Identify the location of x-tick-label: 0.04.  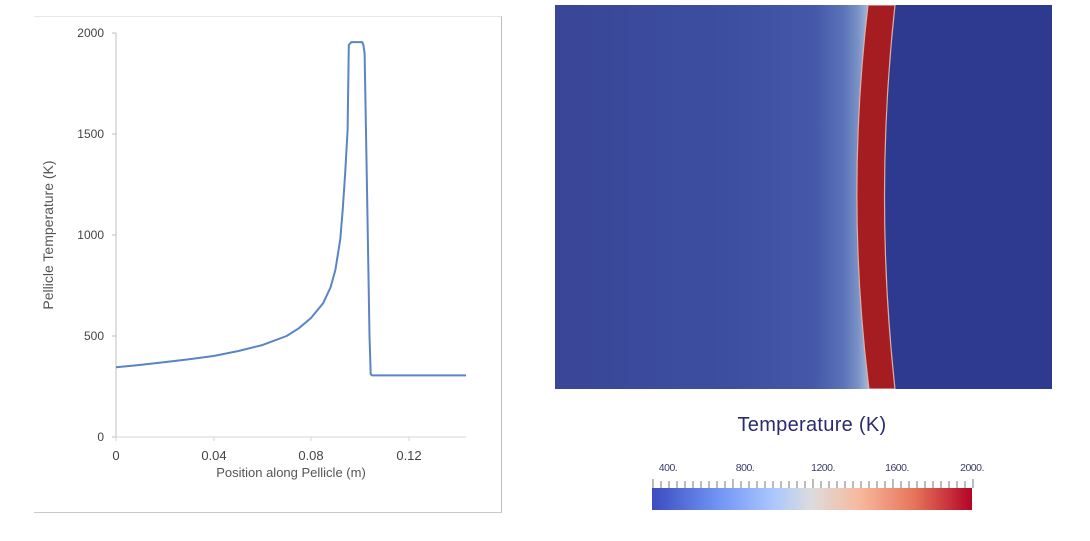
(214, 455).